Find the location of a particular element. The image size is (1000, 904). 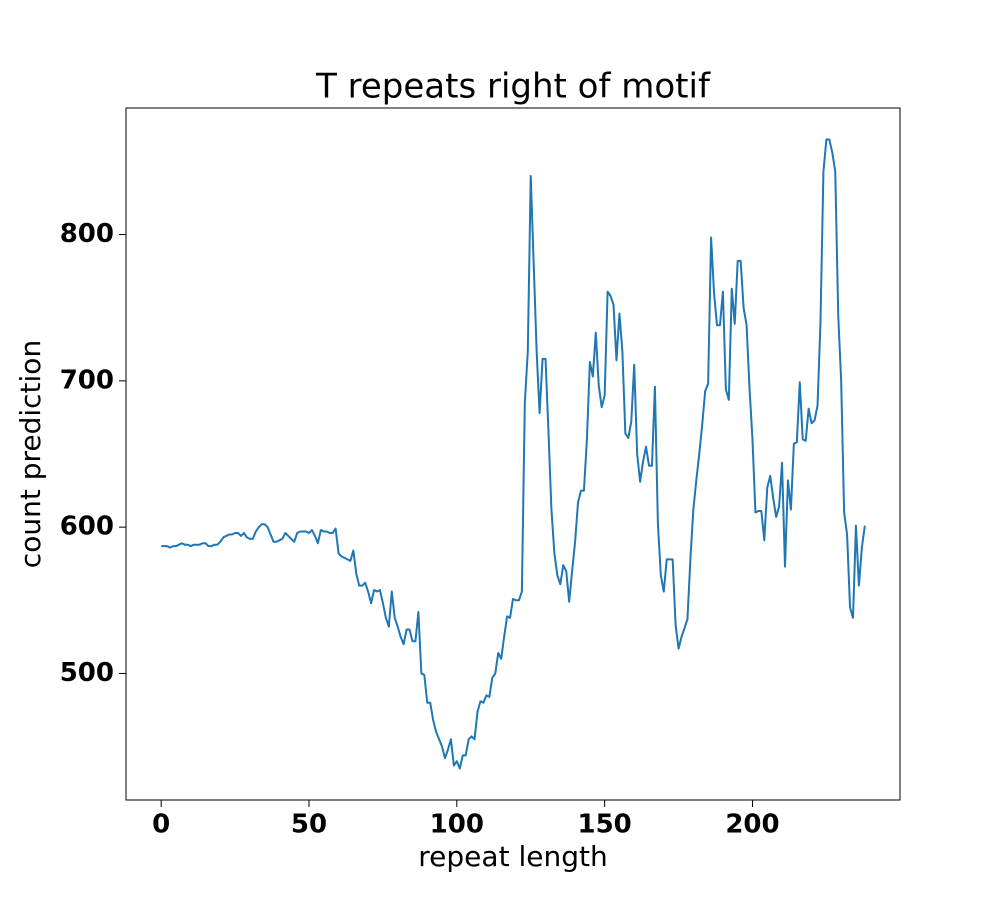

y-tick-label: 700 is located at coordinates (87, 380).